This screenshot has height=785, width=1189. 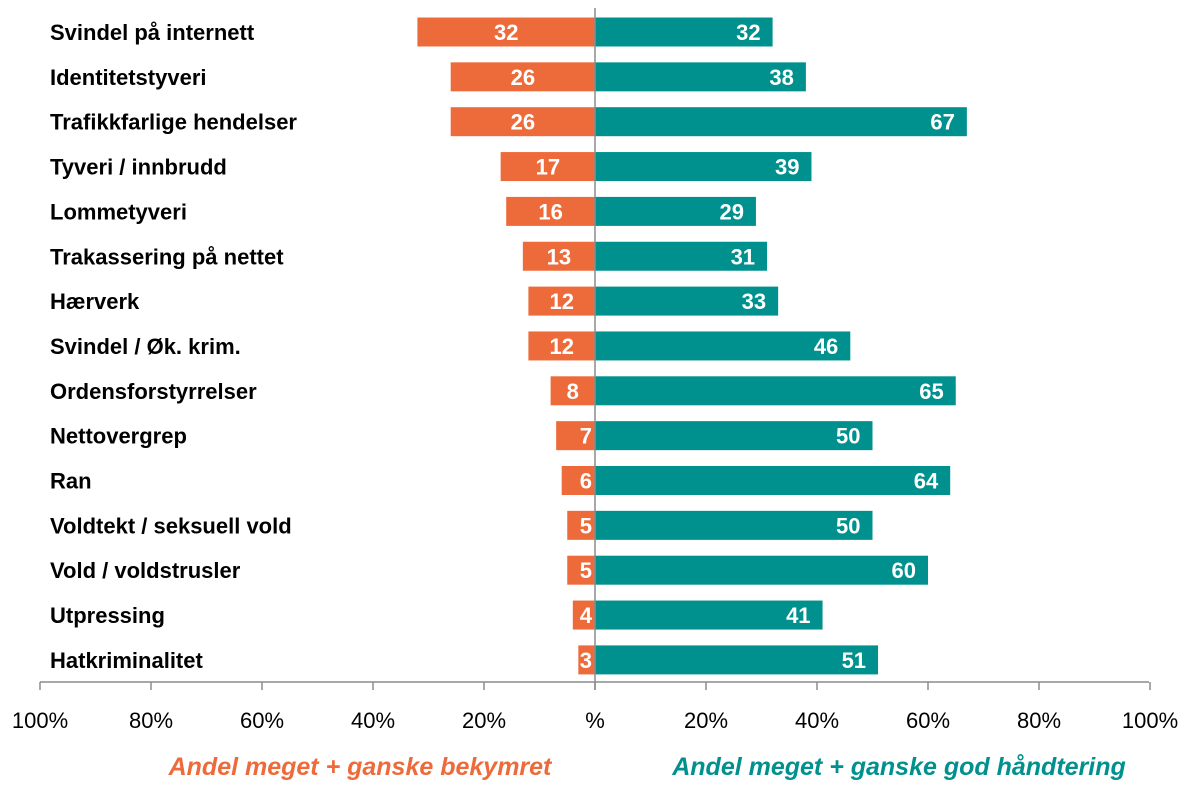 I want to click on bar-left-value-label: 7, so click(x=586, y=436).